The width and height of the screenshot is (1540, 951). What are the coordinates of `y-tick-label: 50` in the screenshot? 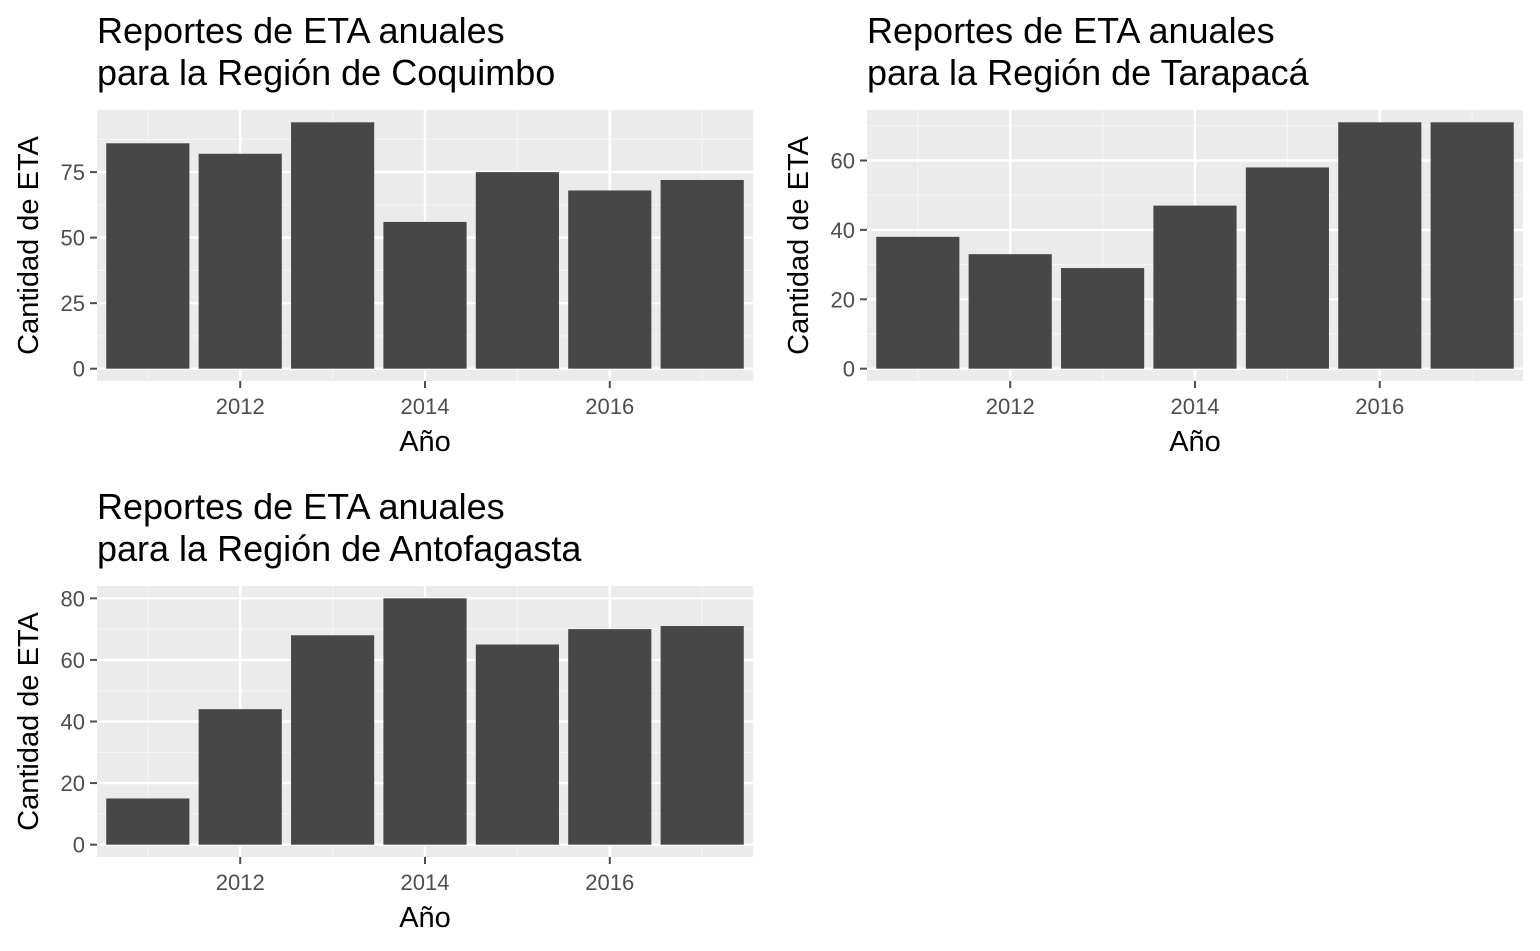 It's located at (73, 238).